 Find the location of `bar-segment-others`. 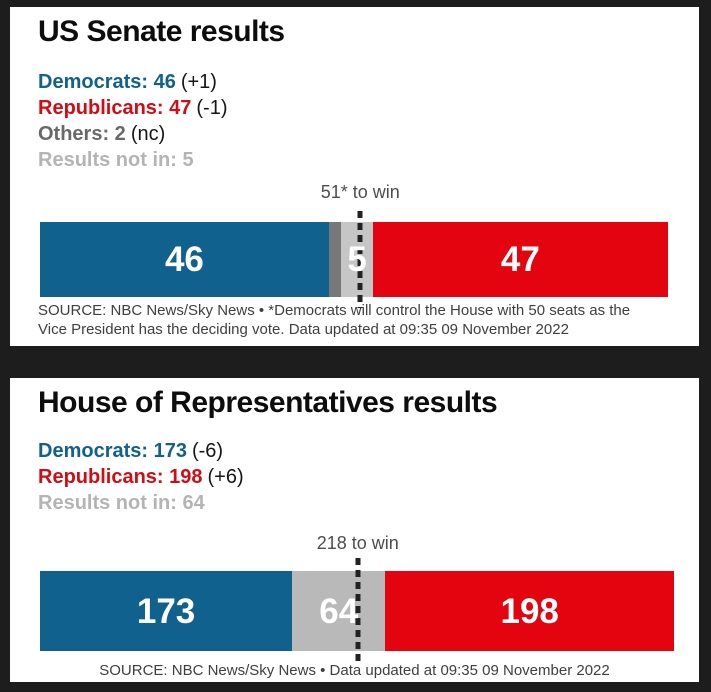

bar-segment-others is located at coordinates (335, 259).